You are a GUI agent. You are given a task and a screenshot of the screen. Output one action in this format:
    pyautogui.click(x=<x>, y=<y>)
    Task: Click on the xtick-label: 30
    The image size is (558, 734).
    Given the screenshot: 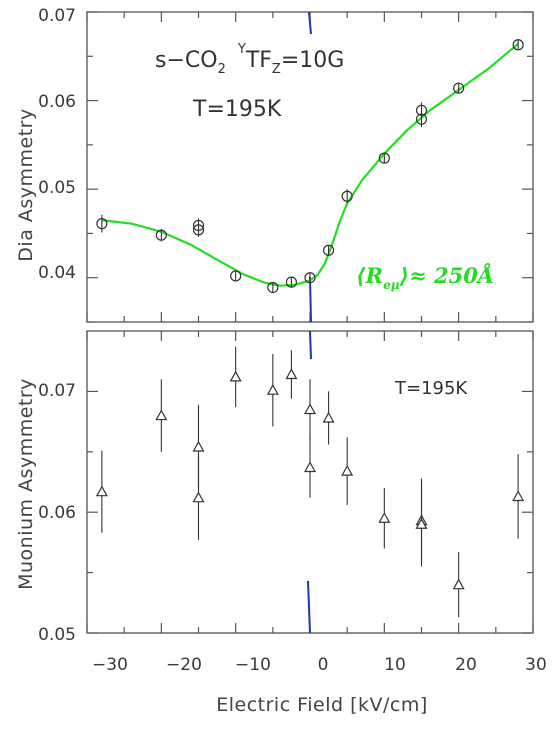 What is the action you would take?
    pyautogui.click(x=536, y=665)
    